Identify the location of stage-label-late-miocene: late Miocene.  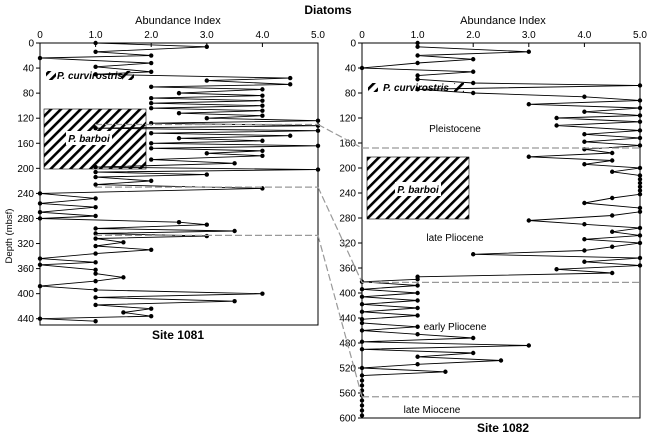
(432, 410).